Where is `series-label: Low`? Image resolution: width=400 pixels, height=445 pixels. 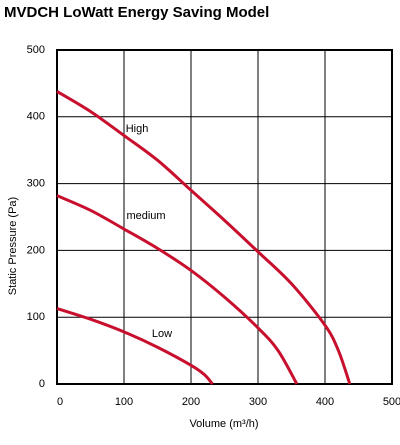
series-label: Low is located at coordinates (162, 334).